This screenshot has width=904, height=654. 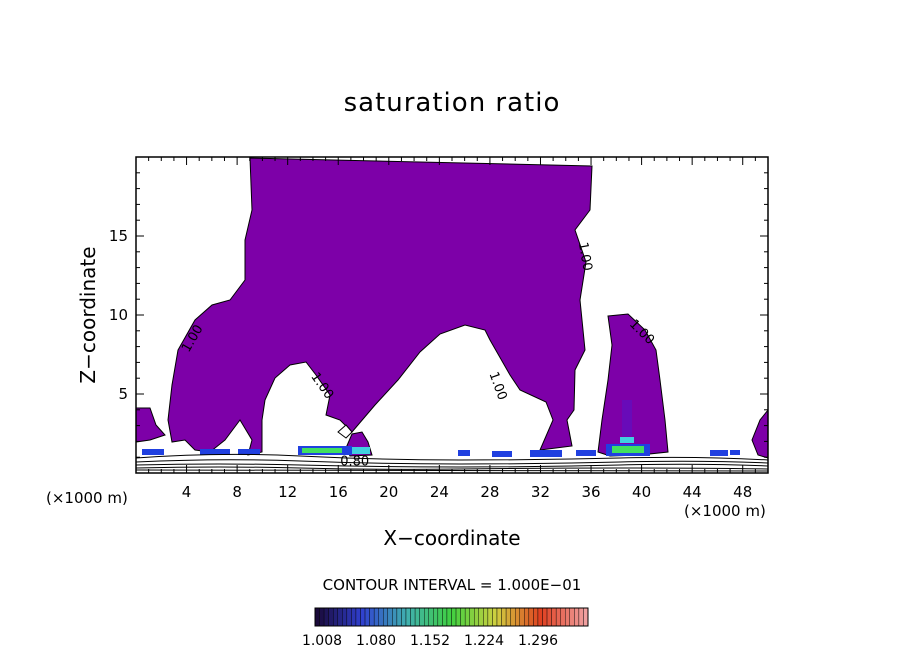 I want to click on x-tick-label: 28, so click(x=489, y=492).